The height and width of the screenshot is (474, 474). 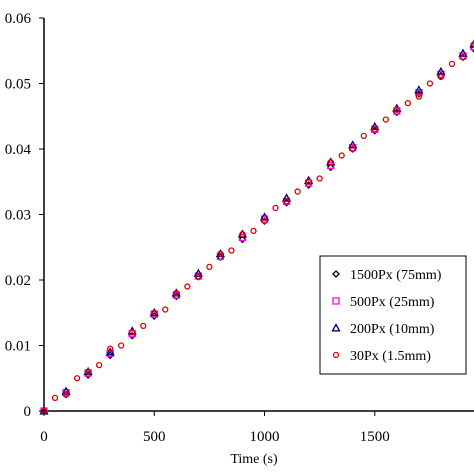 I want to click on legend-label: 200Px (10mm), so click(x=392, y=329).